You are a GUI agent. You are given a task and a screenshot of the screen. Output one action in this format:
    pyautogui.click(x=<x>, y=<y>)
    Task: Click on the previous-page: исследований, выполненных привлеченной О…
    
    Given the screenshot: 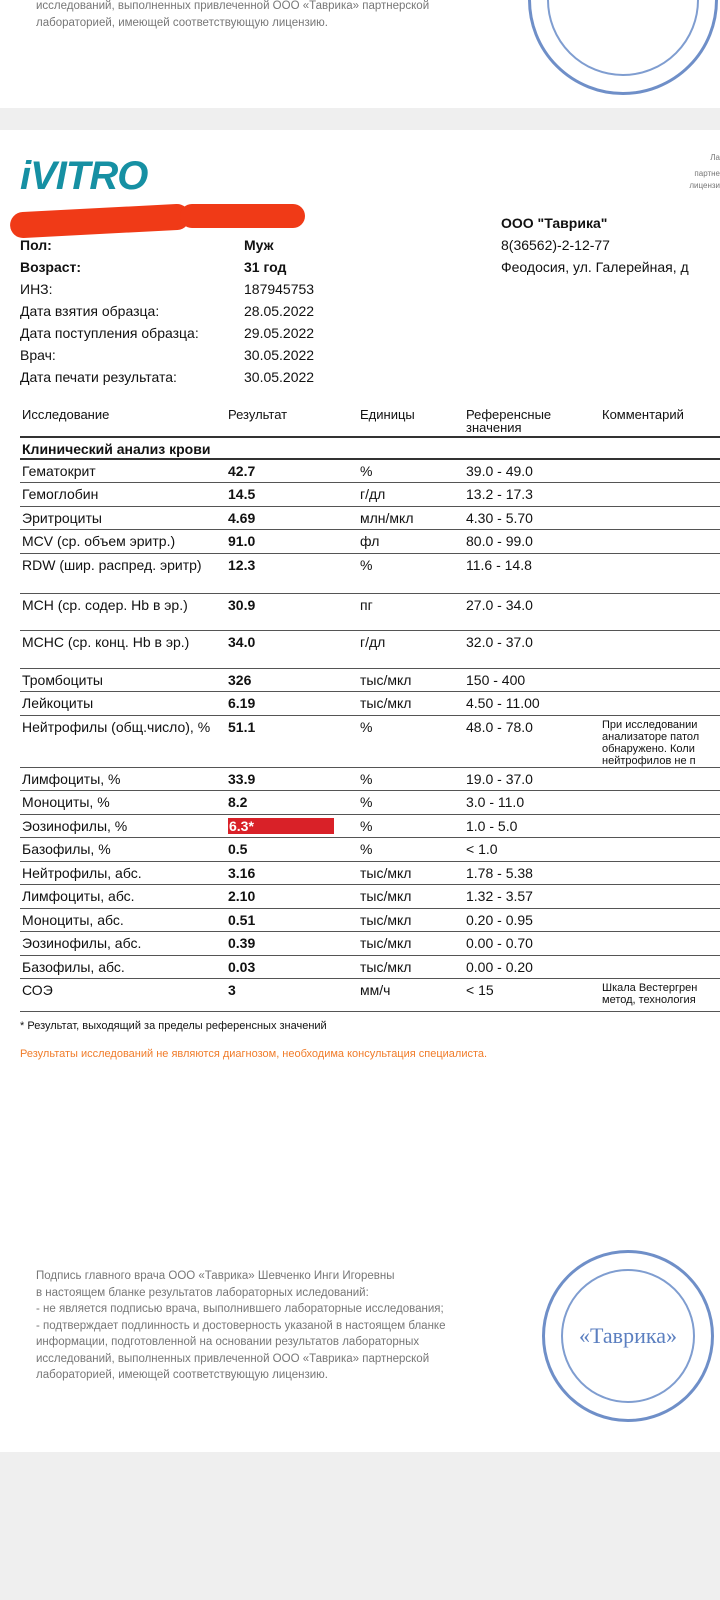 What is the action you would take?
    pyautogui.click(x=360, y=54)
    